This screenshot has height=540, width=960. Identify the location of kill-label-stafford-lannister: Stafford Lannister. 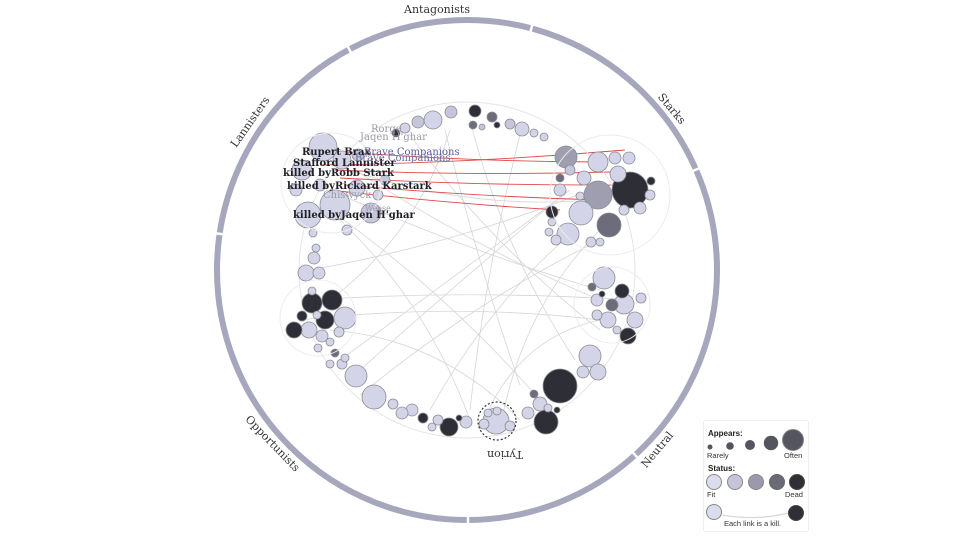
(344, 163).